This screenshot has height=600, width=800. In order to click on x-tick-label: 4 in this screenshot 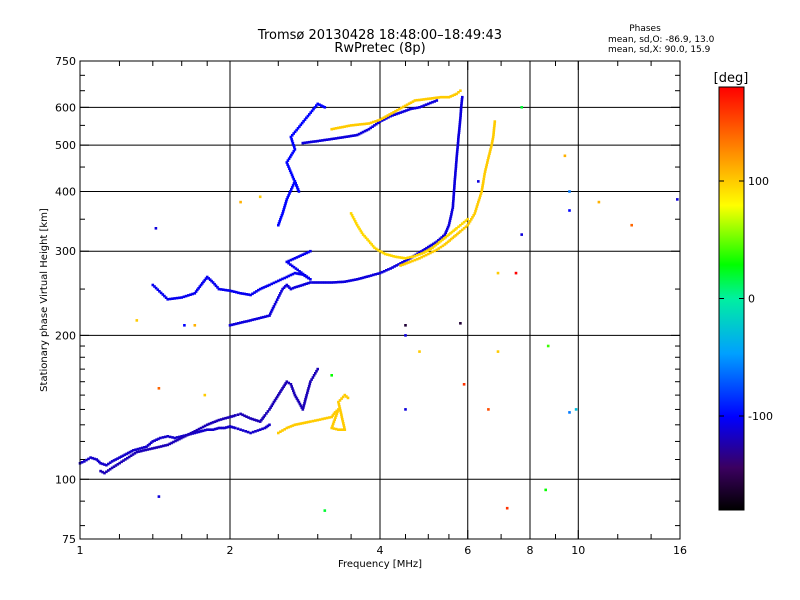, I will do `click(380, 550)`.